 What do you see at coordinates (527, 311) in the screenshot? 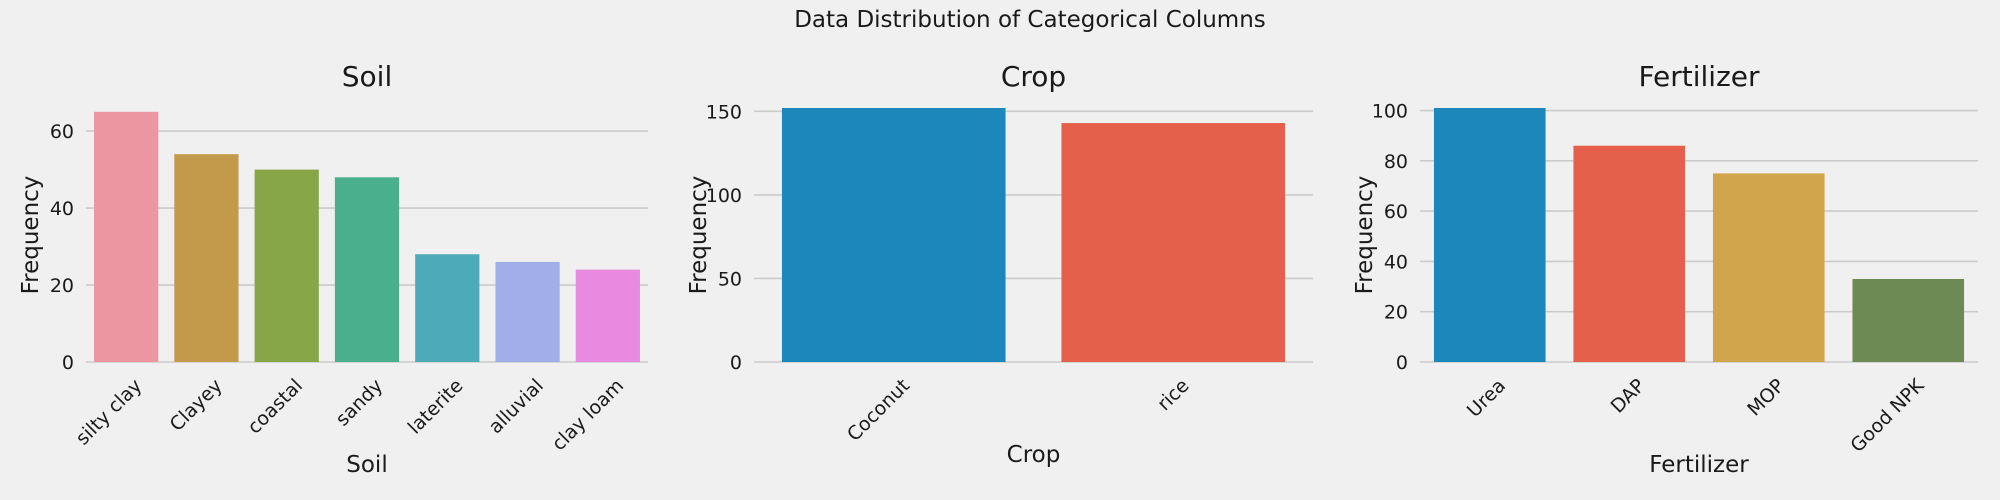
I see `bar-alluvial` at bounding box center [527, 311].